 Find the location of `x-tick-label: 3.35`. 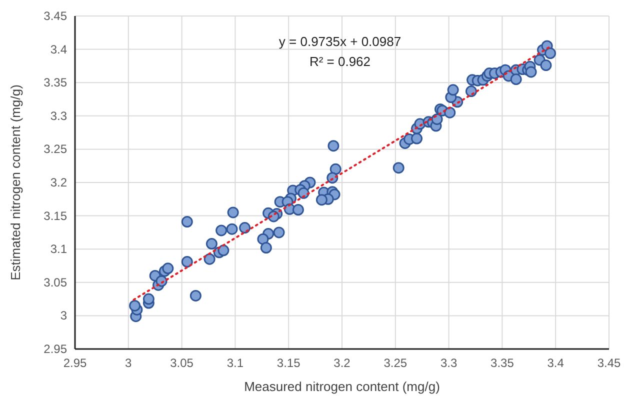

x-tick-label: 3.35 is located at coordinates (502, 363).